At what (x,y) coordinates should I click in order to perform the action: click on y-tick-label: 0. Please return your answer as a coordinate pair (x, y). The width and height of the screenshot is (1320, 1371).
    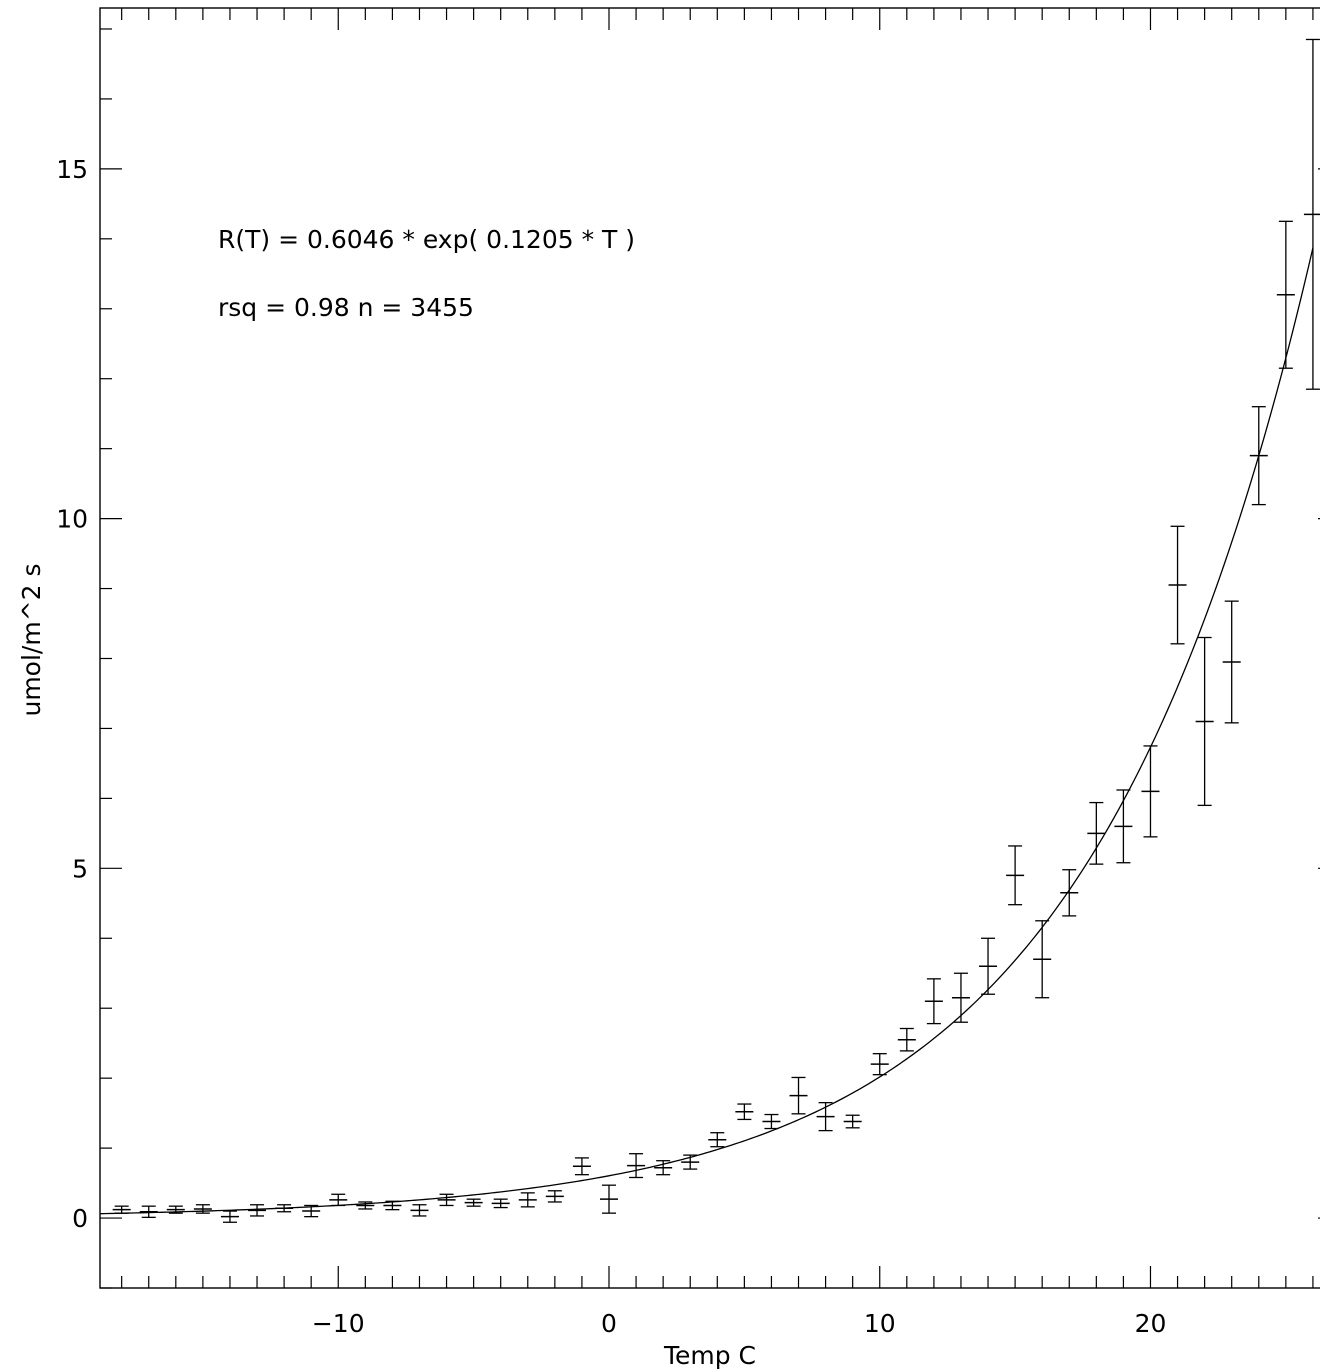
    Looking at the image, I should click on (80, 1218).